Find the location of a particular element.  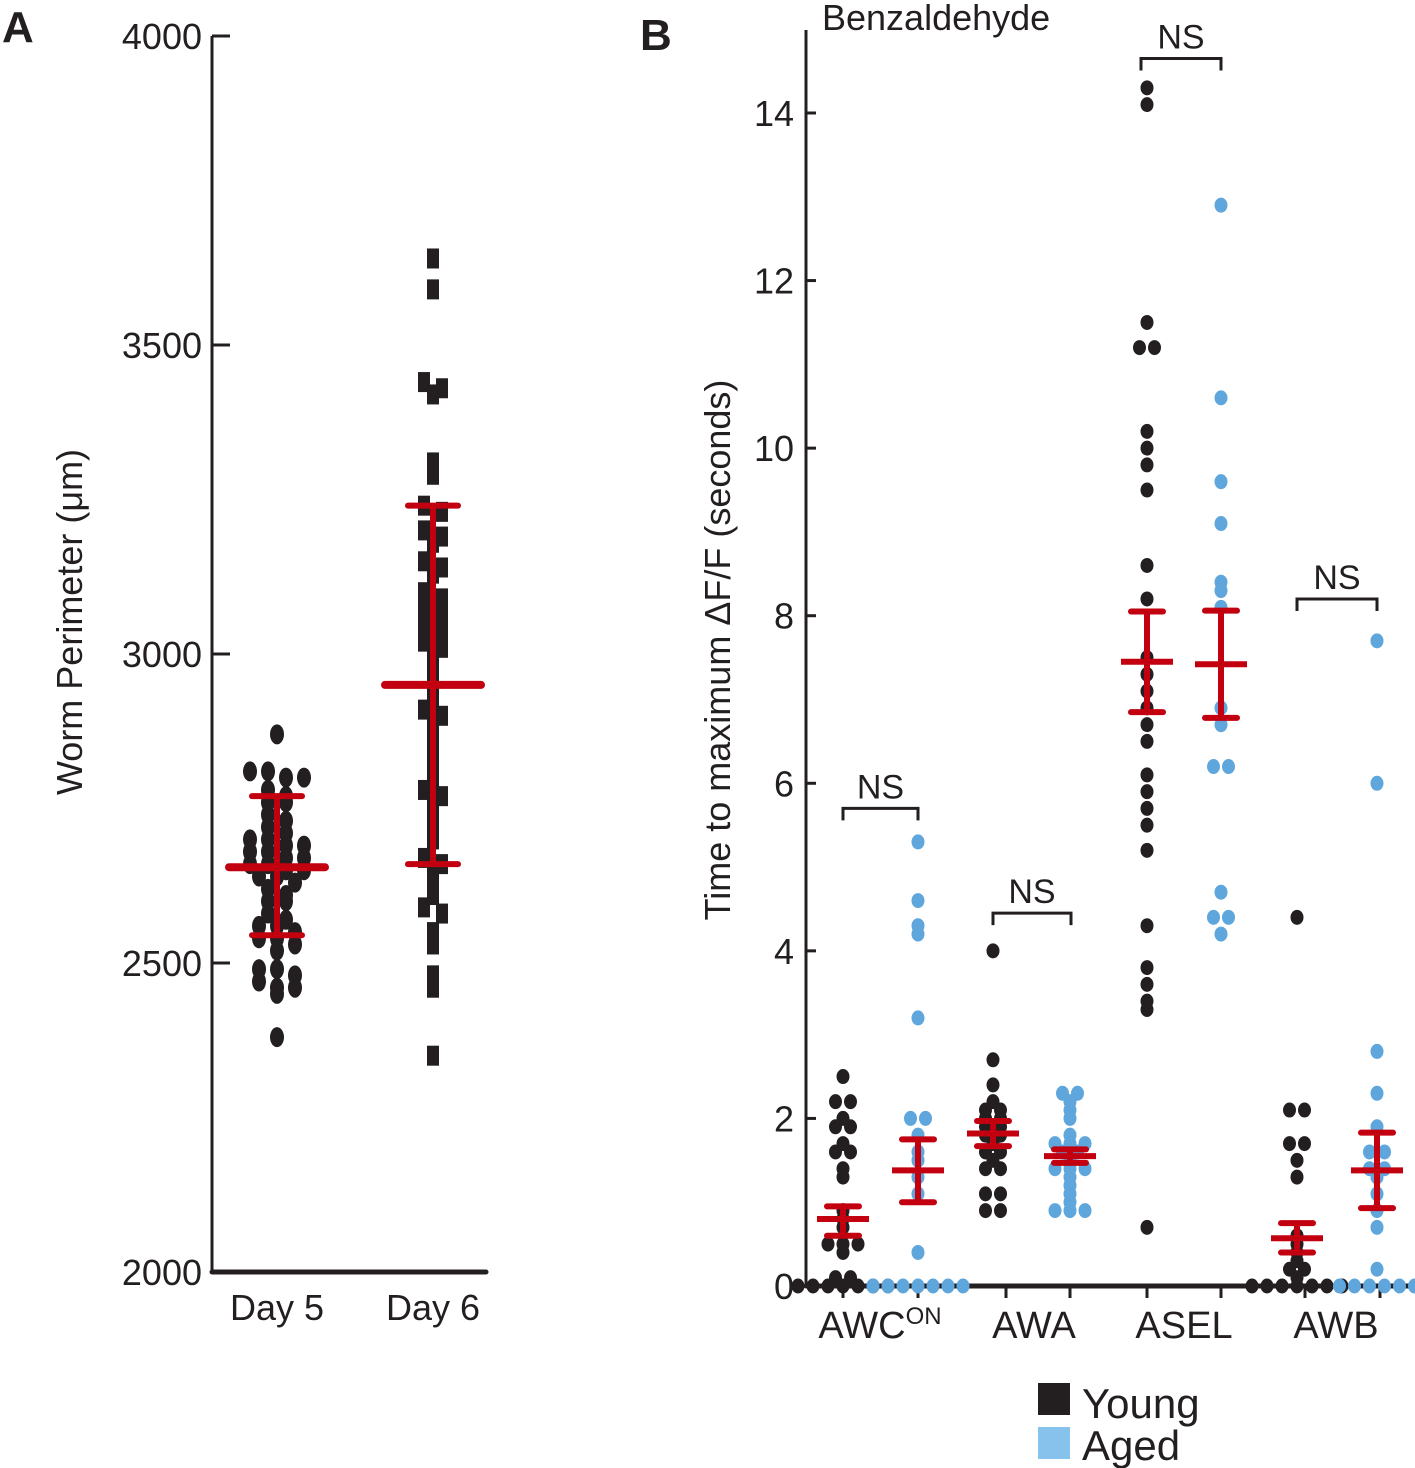

panel-a-category-label: Day 6 is located at coordinates (433, 1307).